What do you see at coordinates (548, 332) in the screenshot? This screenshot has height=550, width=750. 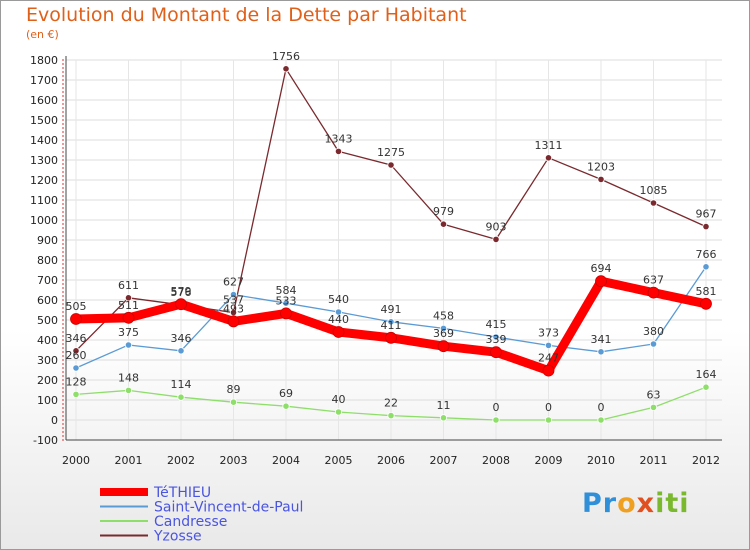 I see `data-label: 373` at bounding box center [548, 332].